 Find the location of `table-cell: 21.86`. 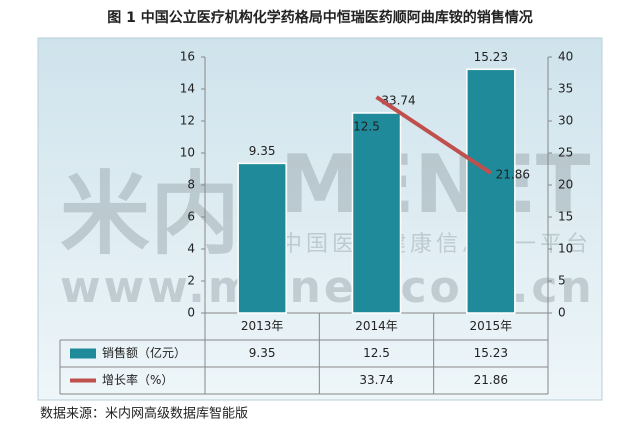

table-cell: 21.86 is located at coordinates (491, 380).